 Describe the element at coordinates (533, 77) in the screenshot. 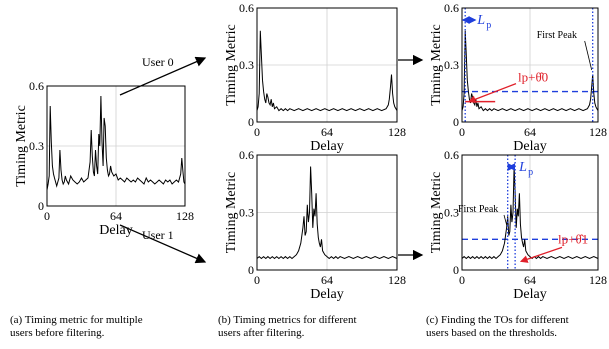

I see `theta-label: lp+θ̂0` at that location.